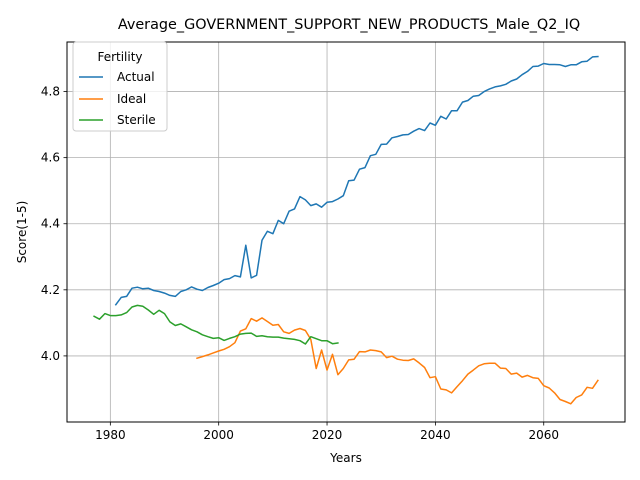  Describe the element at coordinates (22, 232) in the screenshot. I see `y-axis-label: Score(1-5)` at that location.